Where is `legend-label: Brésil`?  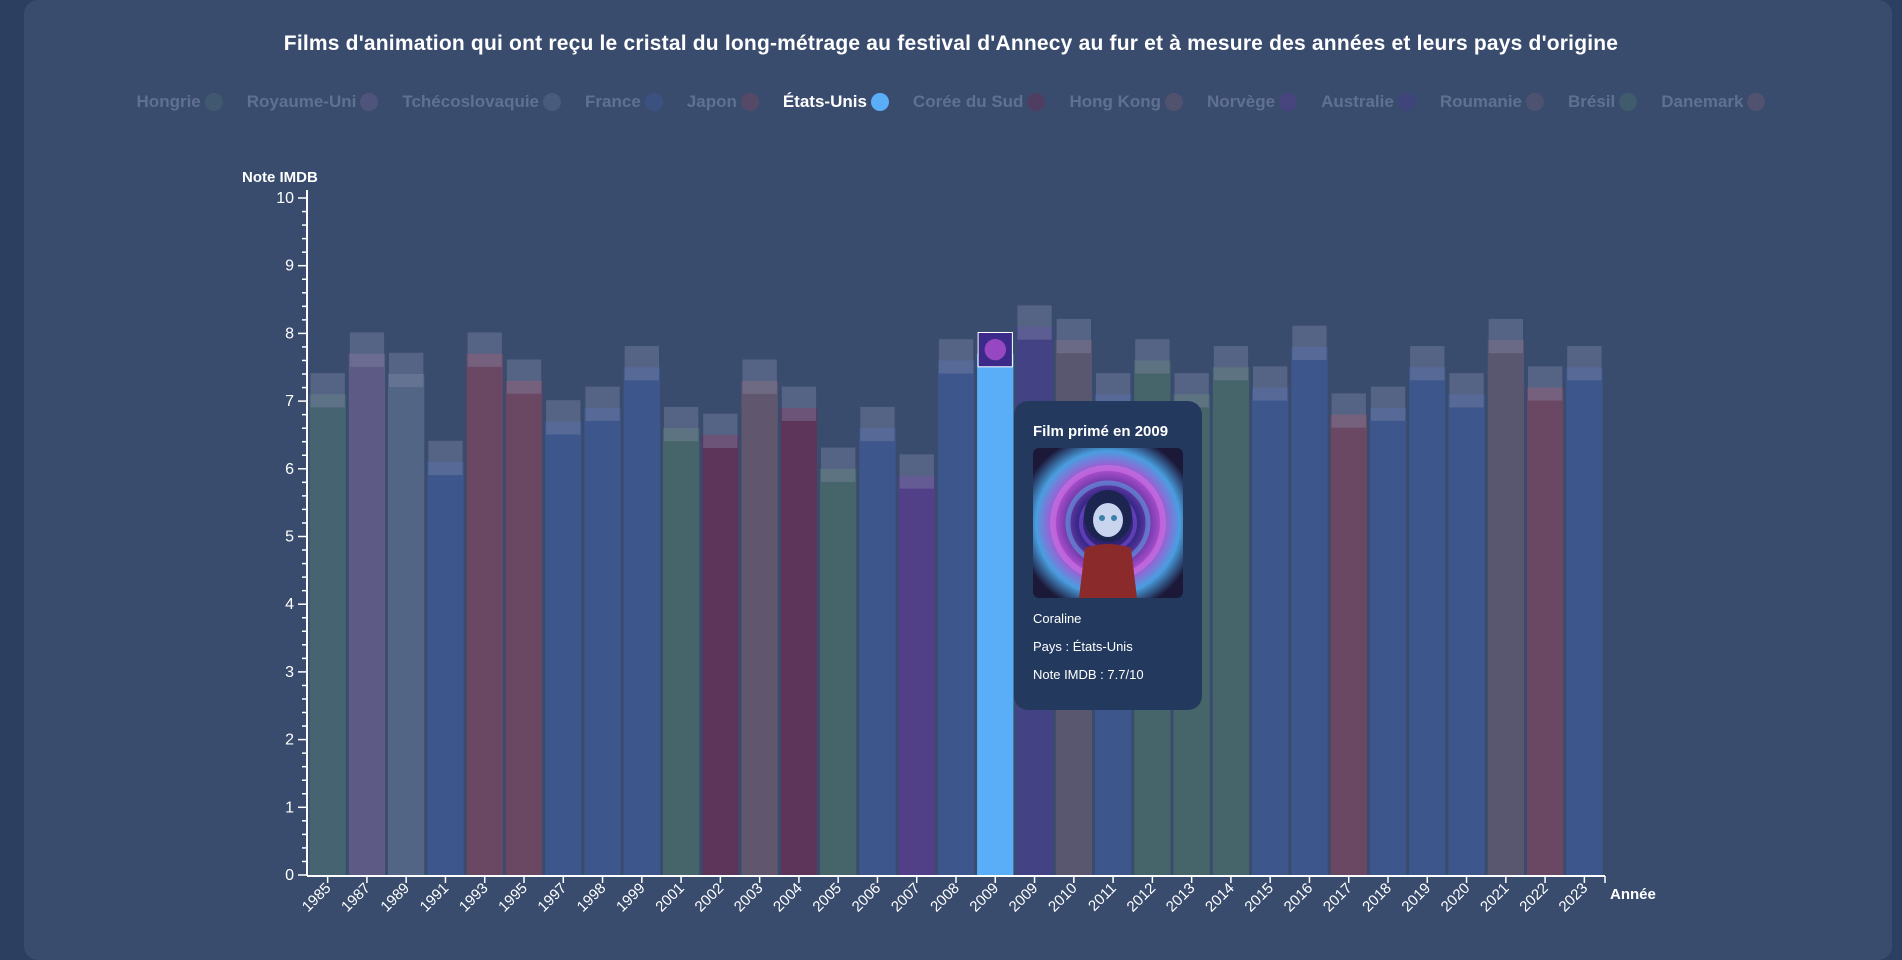
legend-label: Brésil is located at coordinates (1592, 101).